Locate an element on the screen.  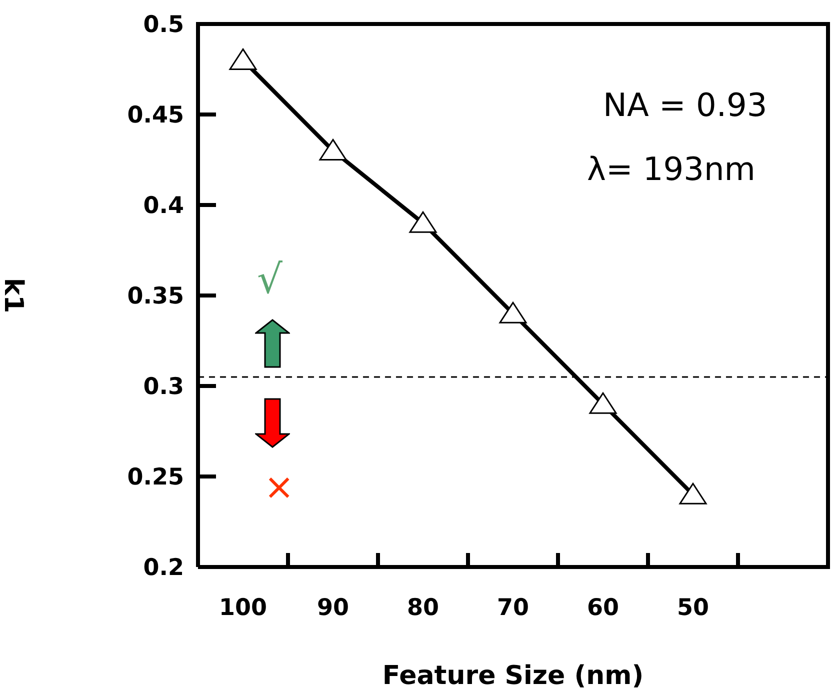
y-axis-title: k1 is located at coordinates (14, 296).